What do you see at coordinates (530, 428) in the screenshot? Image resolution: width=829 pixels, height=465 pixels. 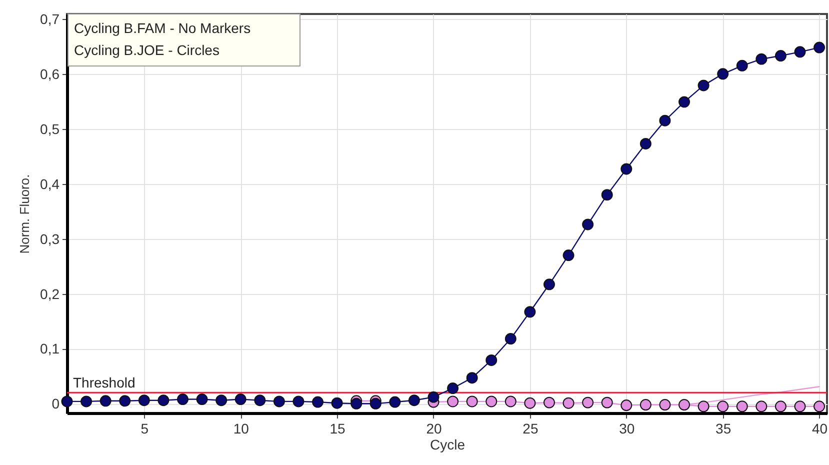 I see `x-tick-label: 25` at bounding box center [530, 428].